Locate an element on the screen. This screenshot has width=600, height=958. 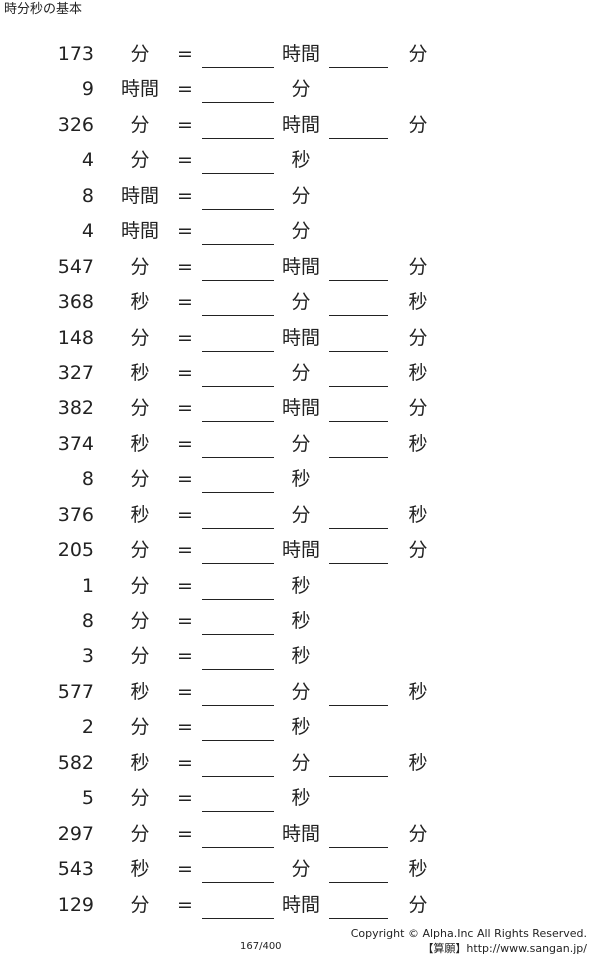
problem-value: 148 is located at coordinates (75, 337).